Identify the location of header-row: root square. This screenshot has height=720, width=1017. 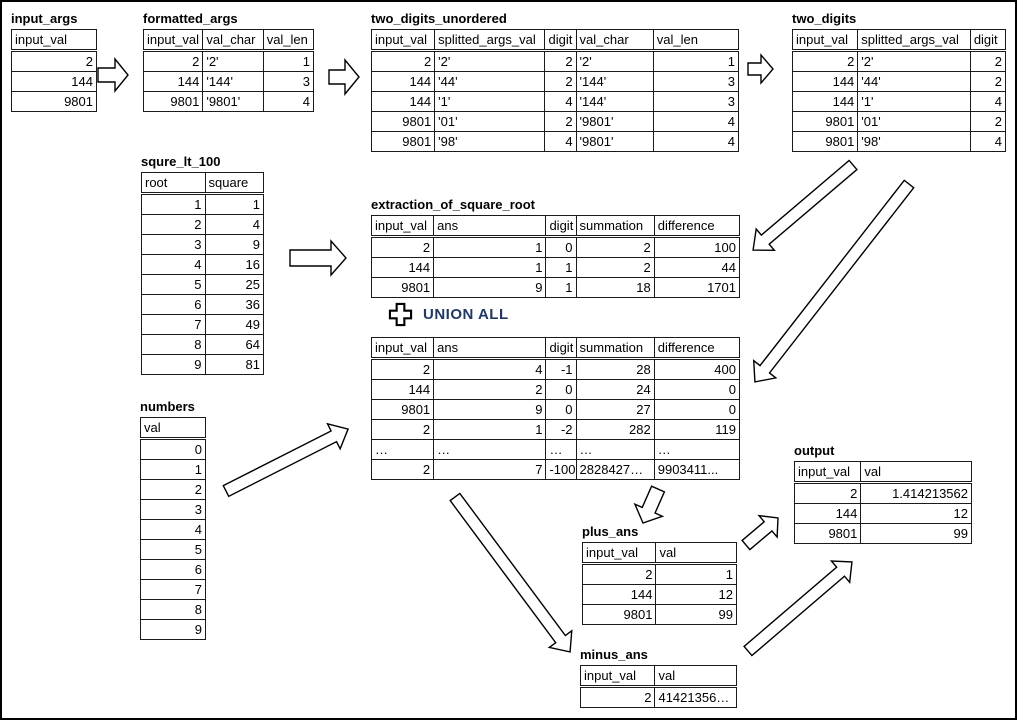
(203, 183).